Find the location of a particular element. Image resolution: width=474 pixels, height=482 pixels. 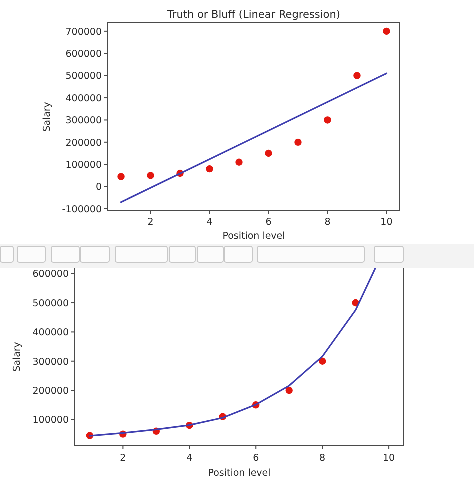

y-tick-label: 0 is located at coordinates (99, 188).